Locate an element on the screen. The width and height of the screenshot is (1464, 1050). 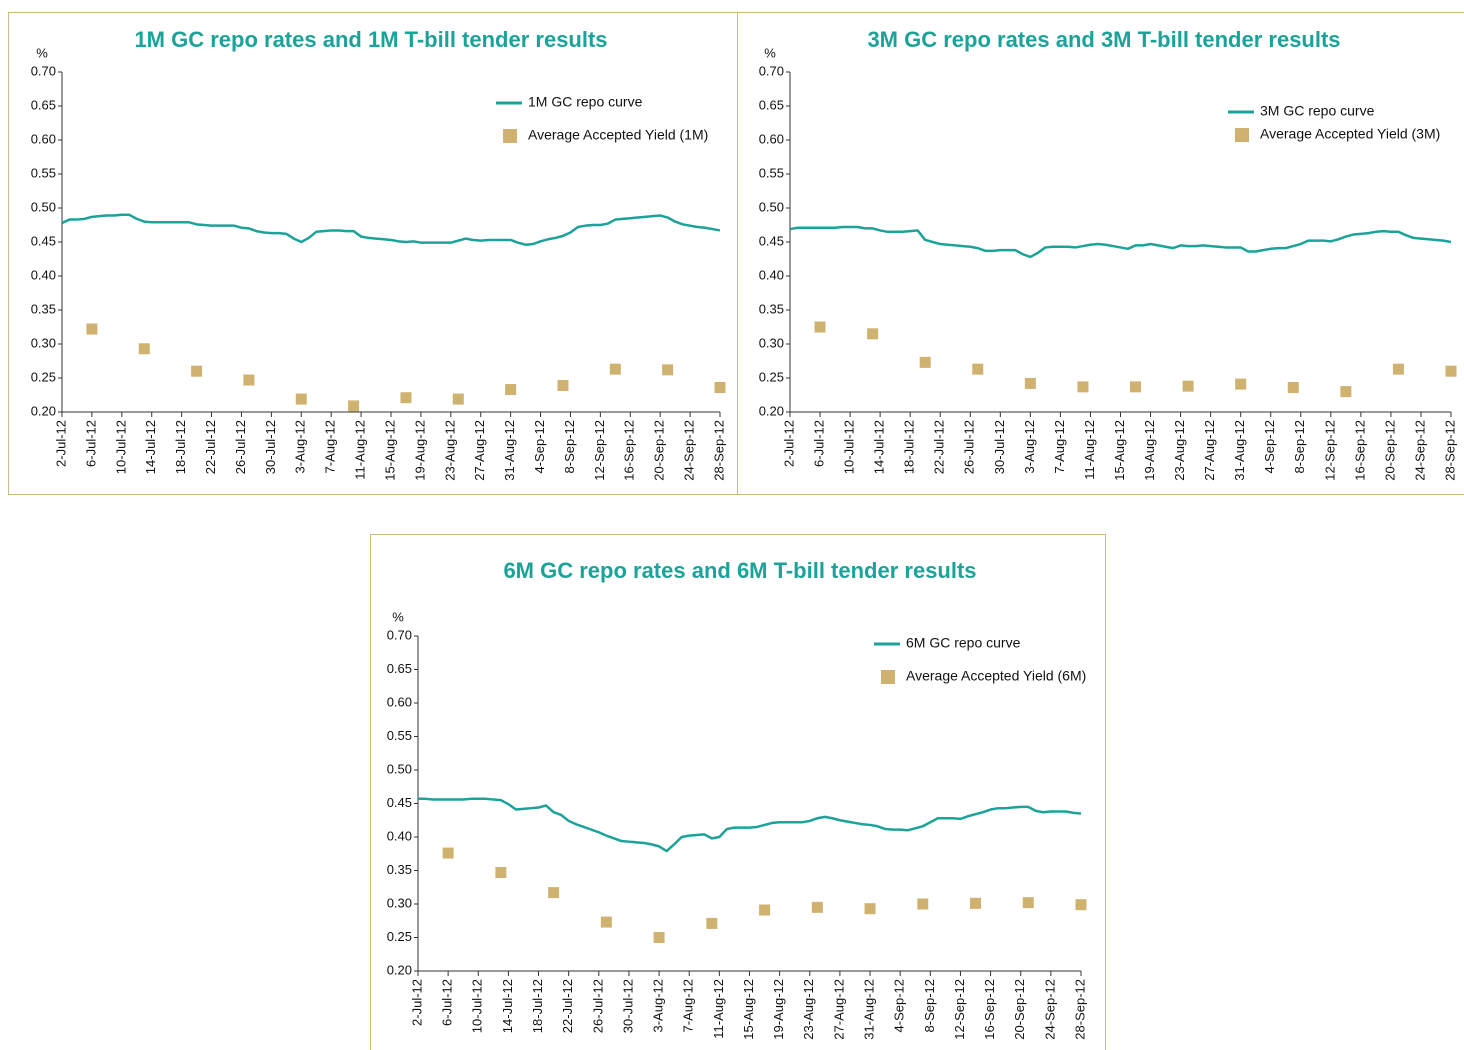
legend-label: 6M GC repo curve is located at coordinates (963, 643).